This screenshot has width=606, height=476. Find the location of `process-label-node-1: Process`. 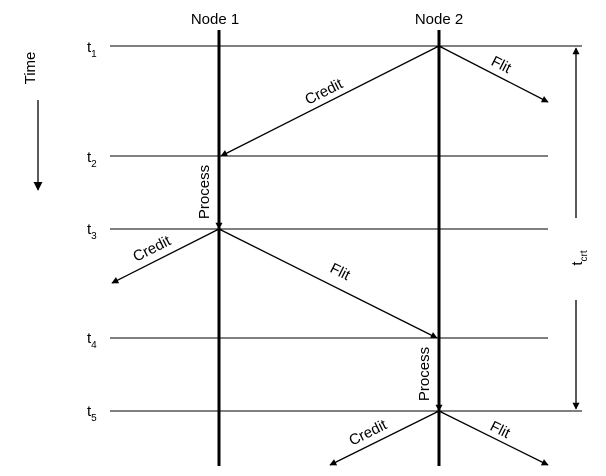

process-label-node-1: Process is located at coordinates (204, 192).